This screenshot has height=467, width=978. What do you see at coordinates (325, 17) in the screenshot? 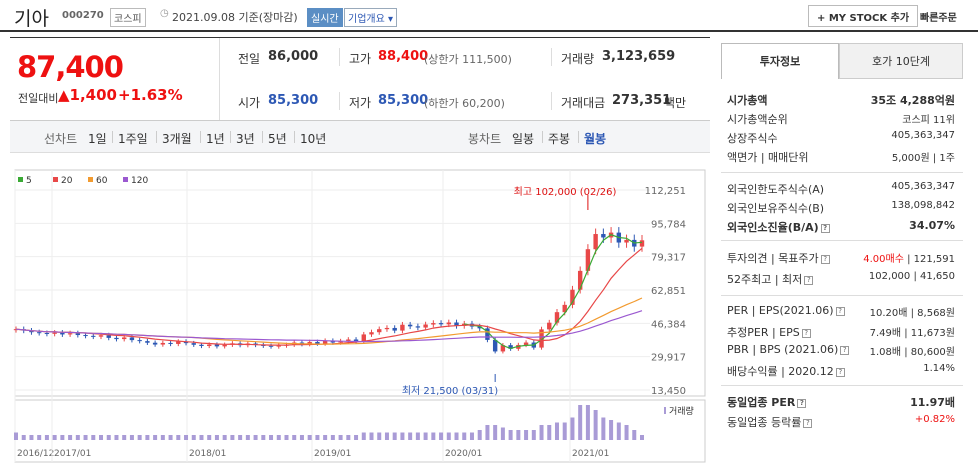
I see `realtime-button: 실시간` at bounding box center [325, 17].